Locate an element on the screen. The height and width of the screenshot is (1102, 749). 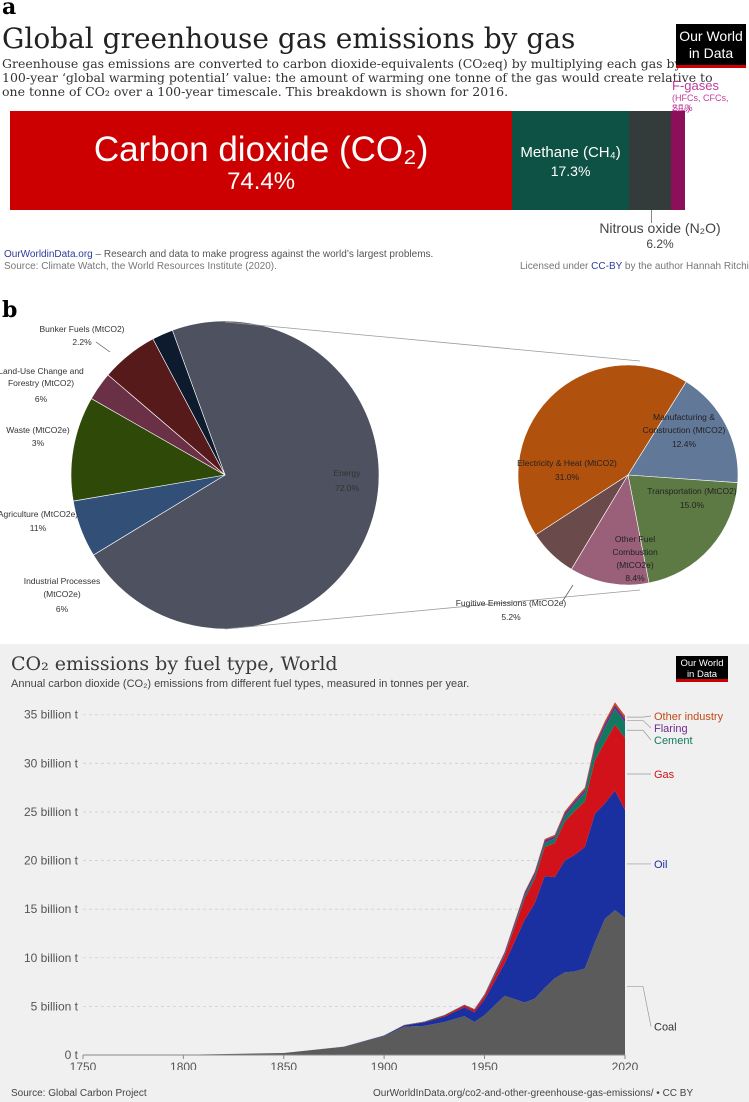
y-tick-label: 5 billion t is located at coordinates (55, 1006).